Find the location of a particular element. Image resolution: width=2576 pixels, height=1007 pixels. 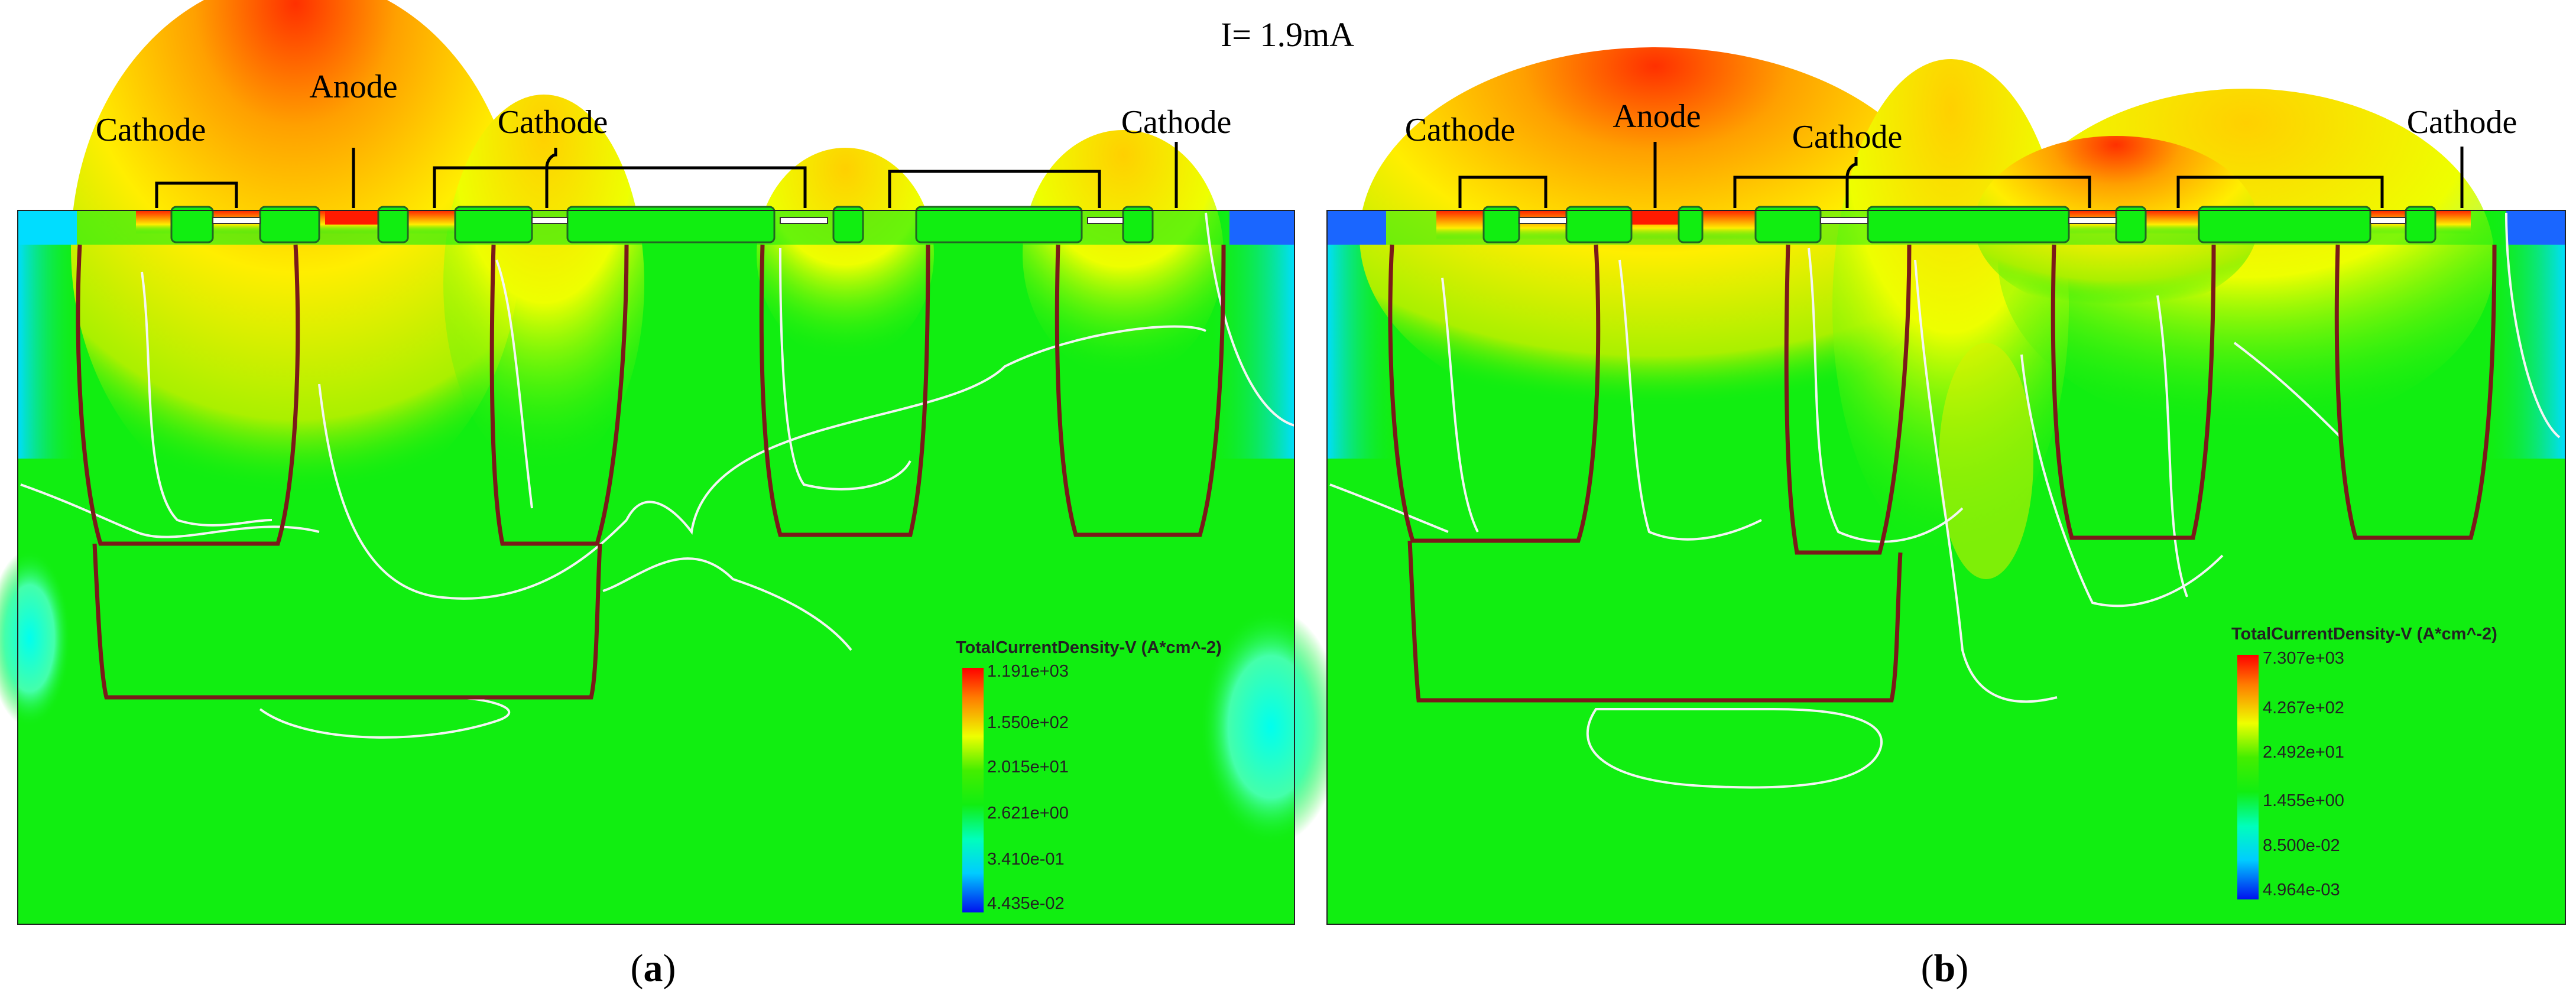

panel-a-label-cathode-1: Cathode is located at coordinates (151, 130).